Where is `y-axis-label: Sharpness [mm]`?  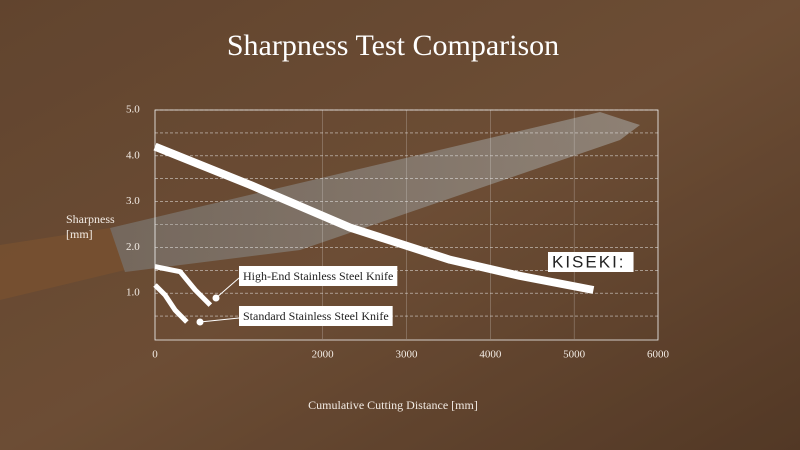
y-axis-label: Sharpness [mm] is located at coordinates (90, 226).